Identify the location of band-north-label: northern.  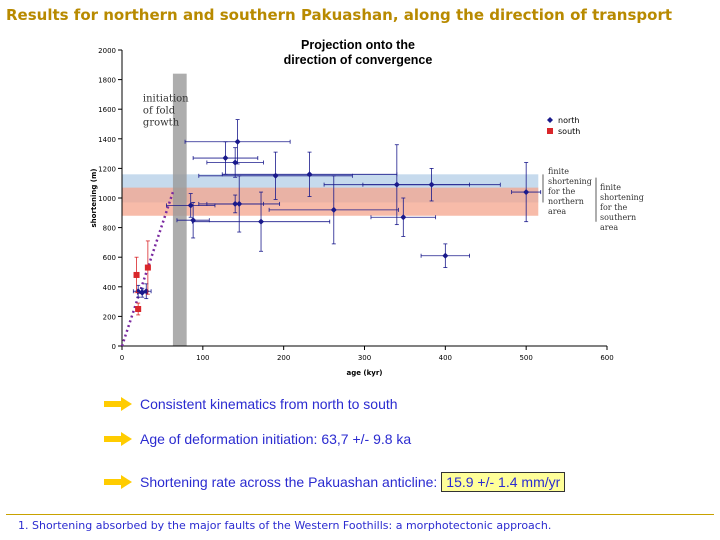
(566, 201).